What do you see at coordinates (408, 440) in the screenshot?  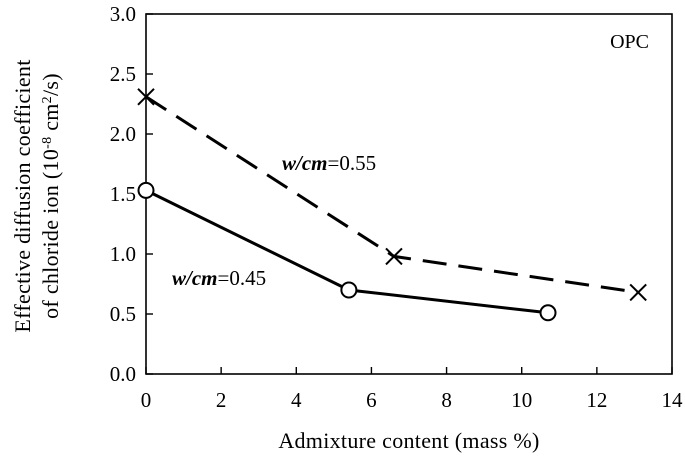 I see `x-axis-title: Admixture content (mass %)` at bounding box center [408, 440].